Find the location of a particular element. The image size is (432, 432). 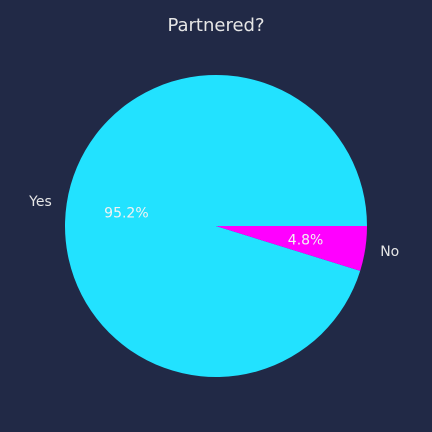

percent-label-yes: 95.2% is located at coordinates (126, 213).